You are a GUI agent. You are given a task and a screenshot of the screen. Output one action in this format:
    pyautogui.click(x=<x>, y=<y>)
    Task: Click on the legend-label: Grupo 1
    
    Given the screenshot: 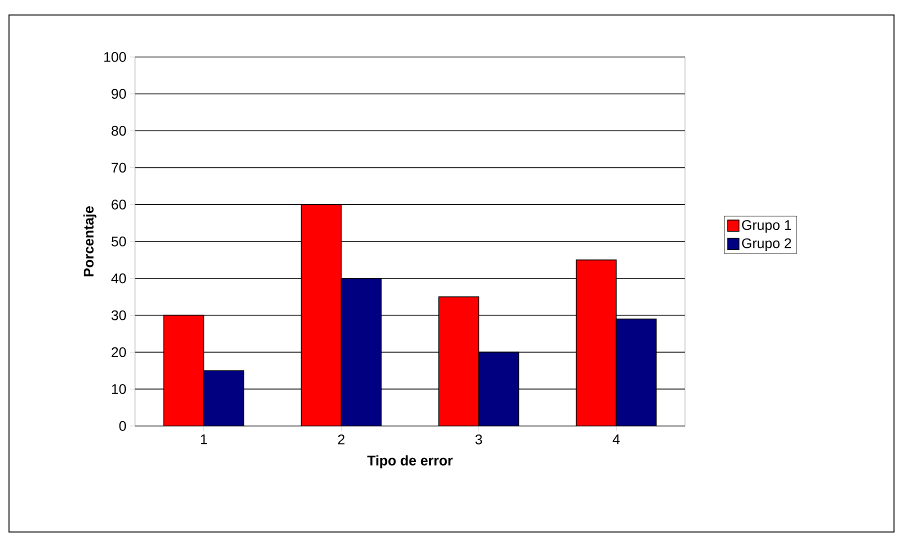 What is the action you would take?
    pyautogui.click(x=767, y=226)
    